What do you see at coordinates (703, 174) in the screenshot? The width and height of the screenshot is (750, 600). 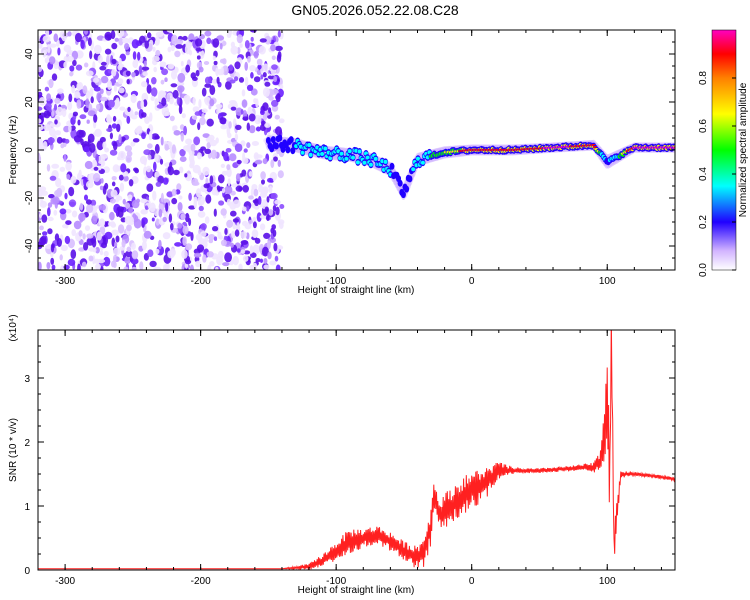 I see `colorbar-tick-label: 0.4` at bounding box center [703, 174].